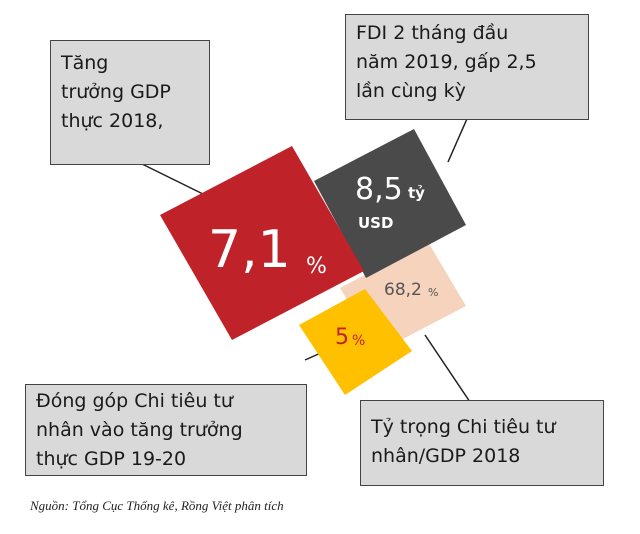 The height and width of the screenshot is (534, 640). I want to click on callout-line: năm 2019, gấp 2,5, so click(446, 62).